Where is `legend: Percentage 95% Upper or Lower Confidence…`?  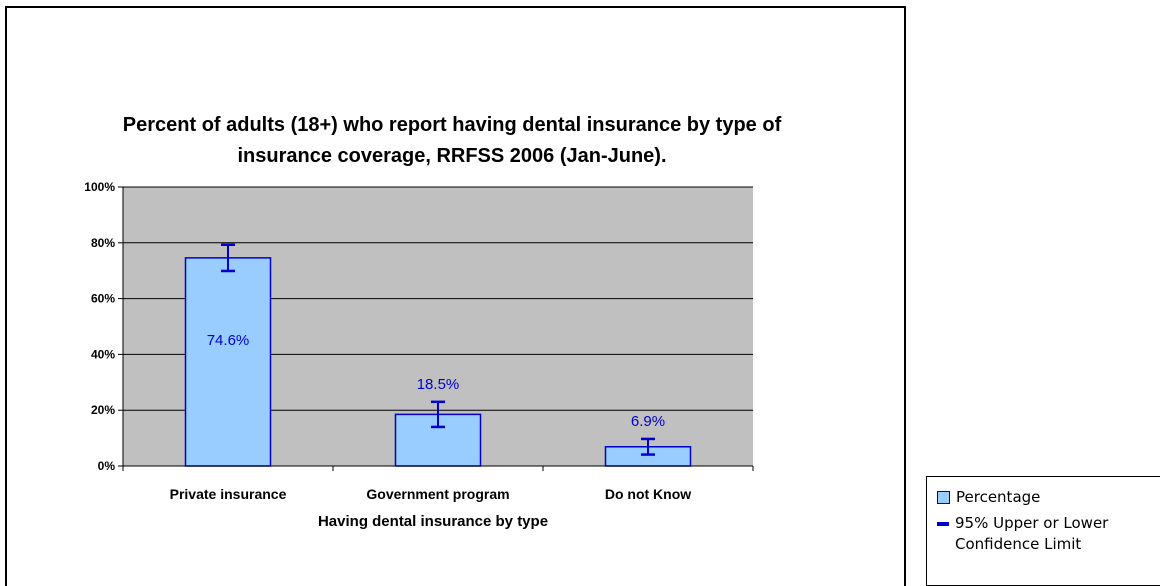
legend: Percentage 95% Upper or Lower Confidence… is located at coordinates (1043, 531).